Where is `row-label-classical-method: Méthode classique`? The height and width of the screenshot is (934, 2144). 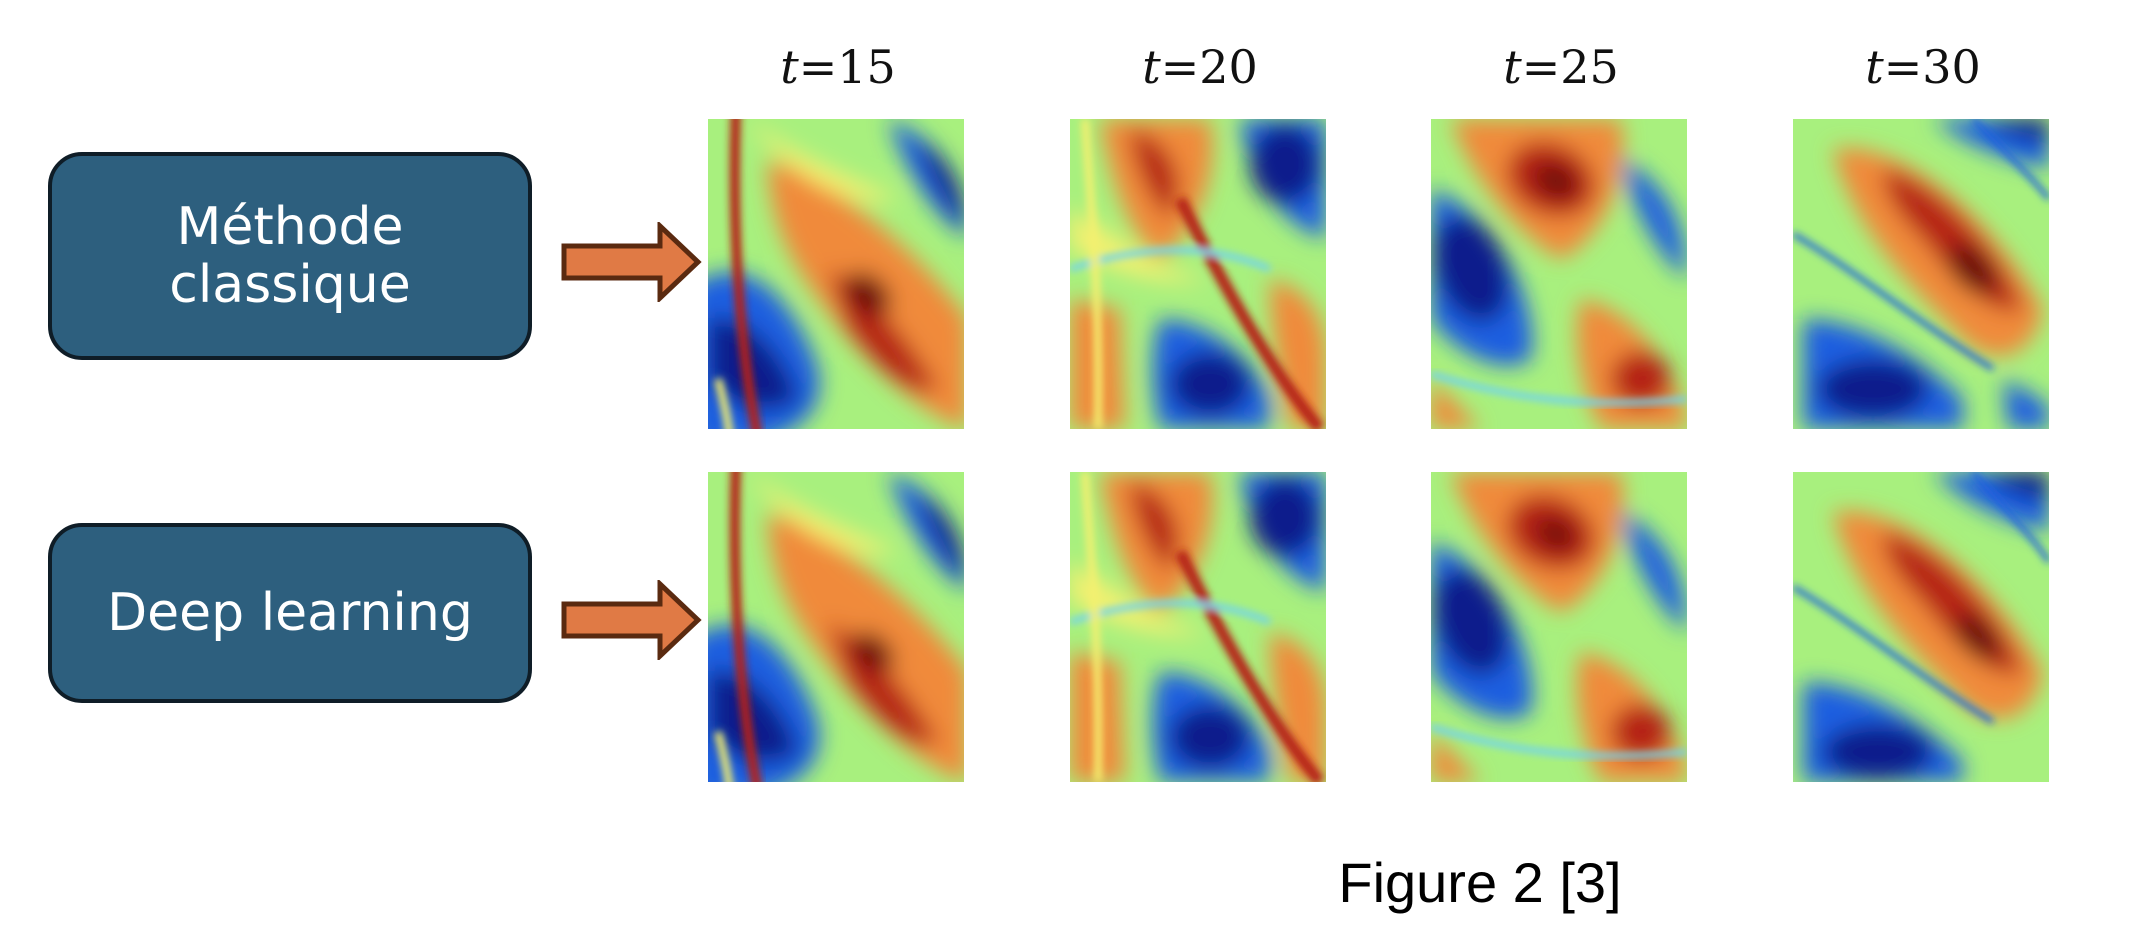
row-label-classical-method: Méthode classique is located at coordinates (290, 256).